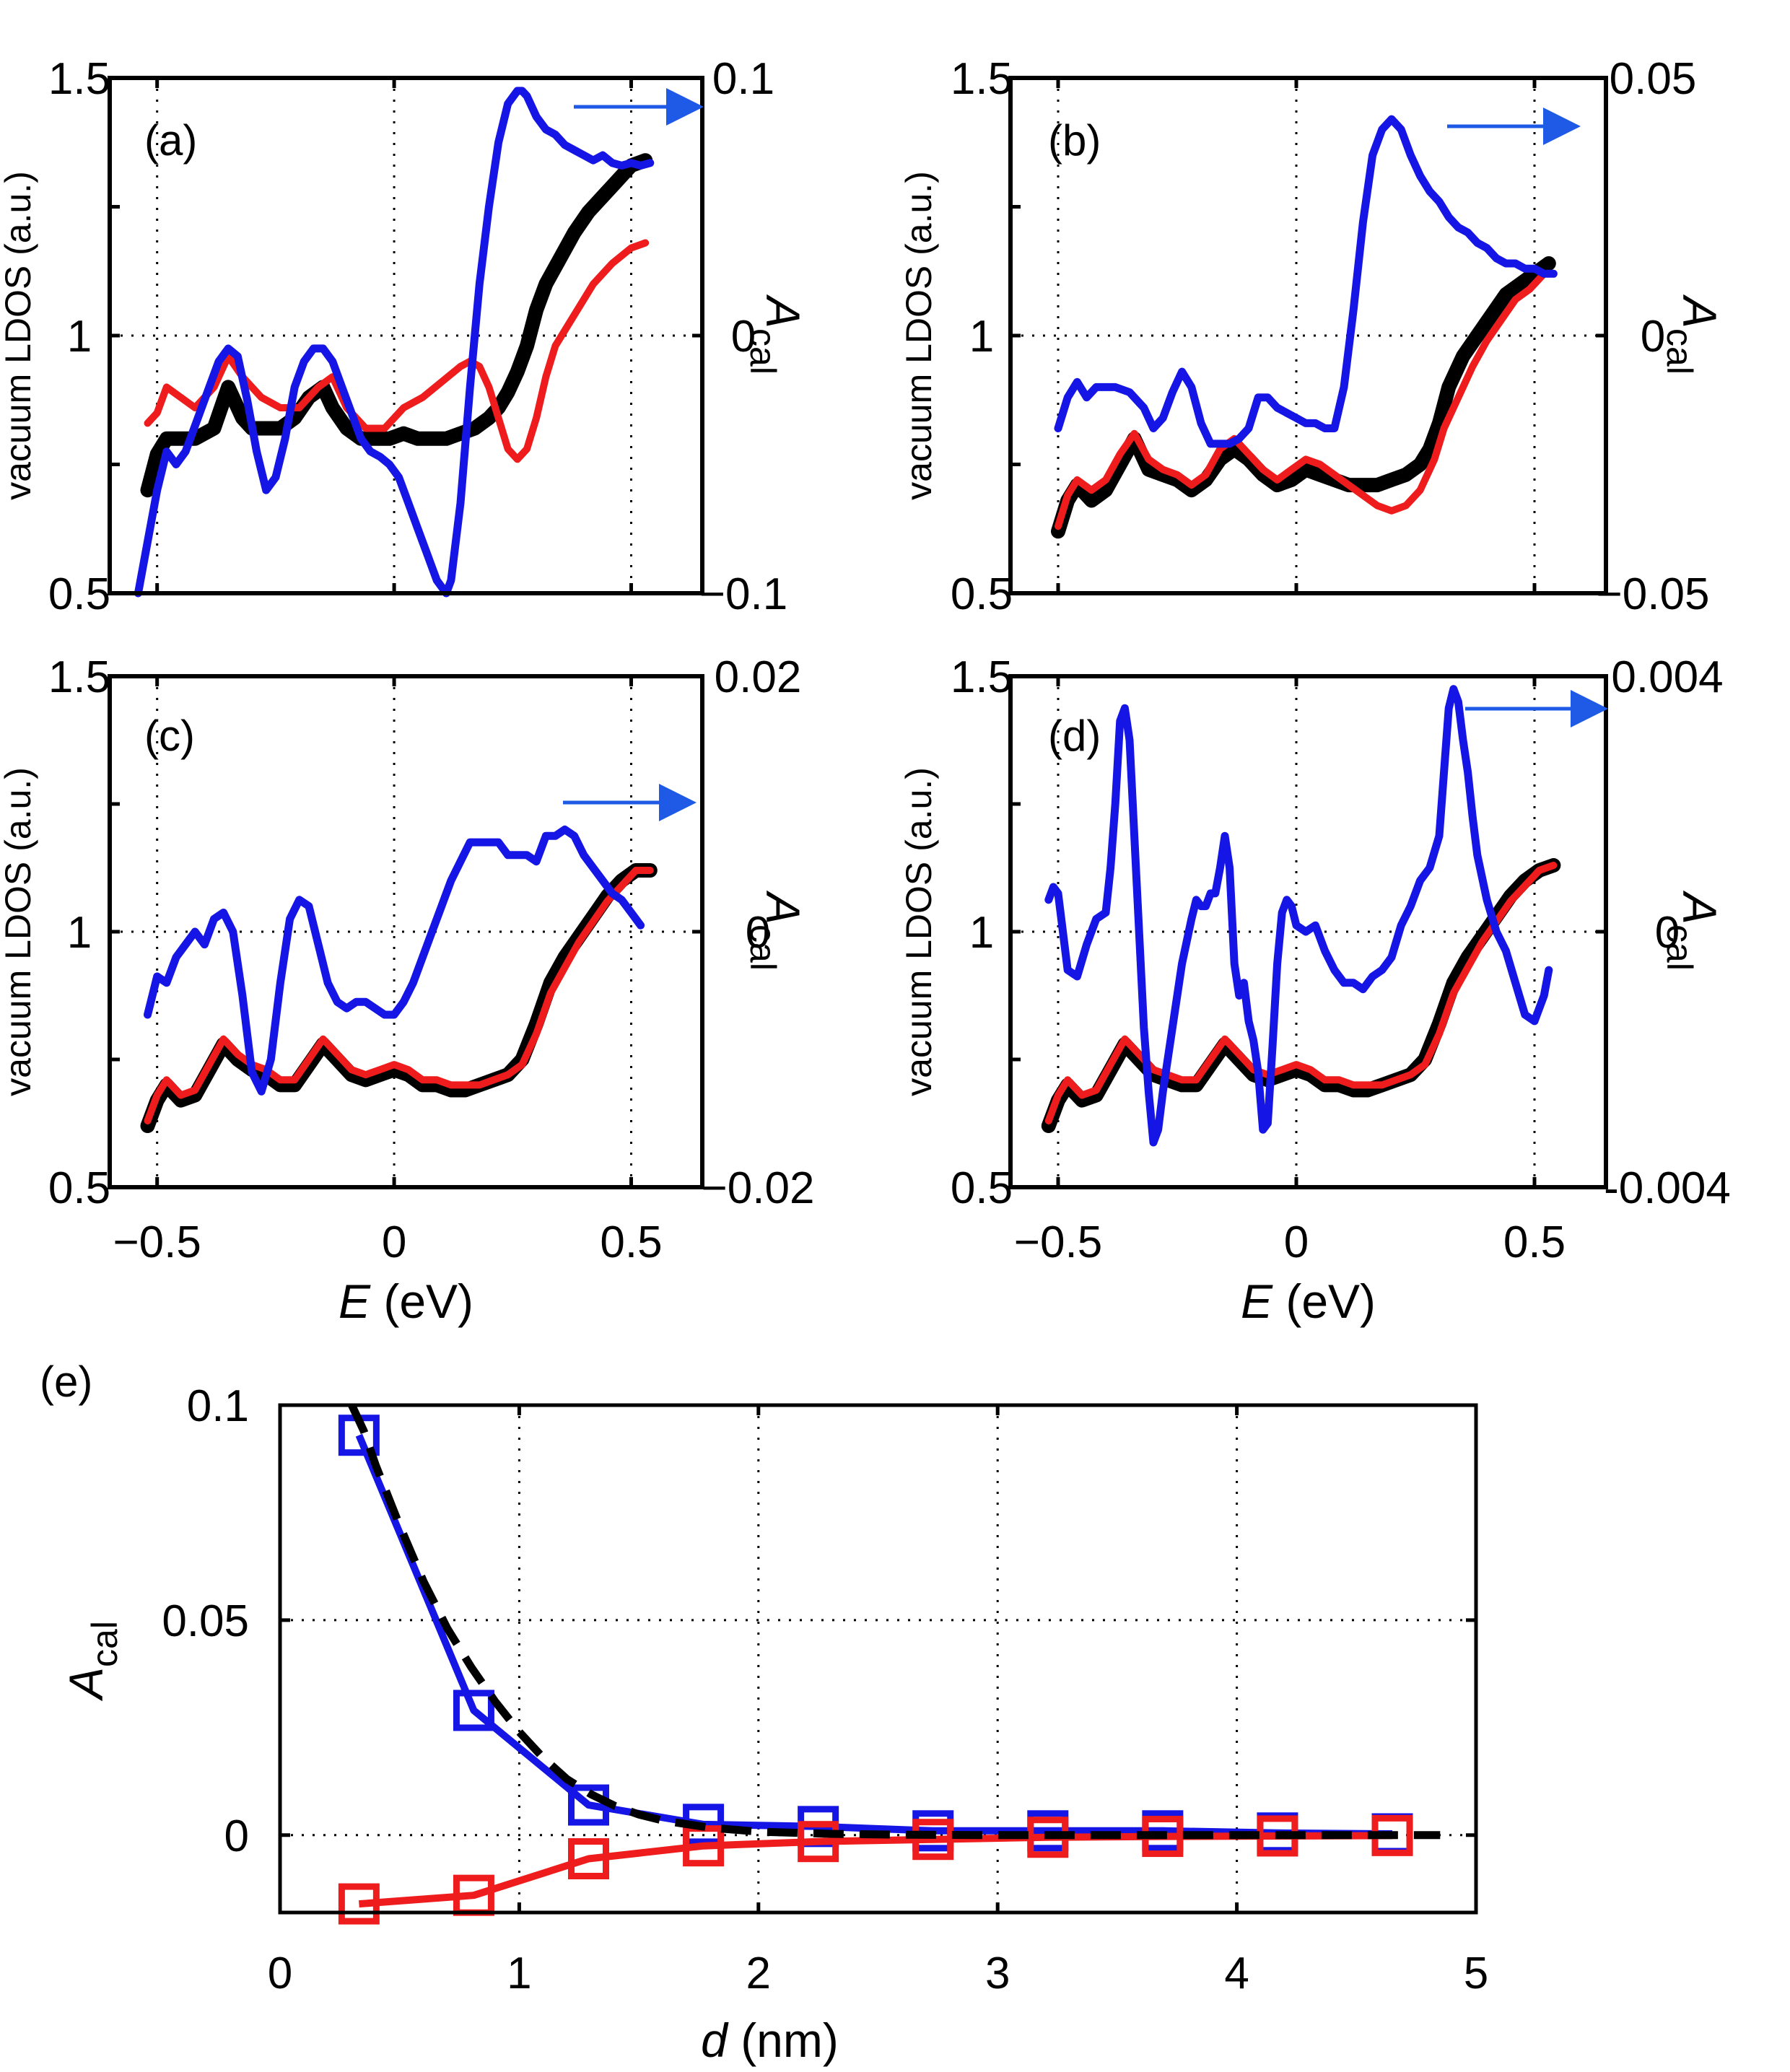  I want to click on x-axis-label: d (nm), so click(770, 2040).